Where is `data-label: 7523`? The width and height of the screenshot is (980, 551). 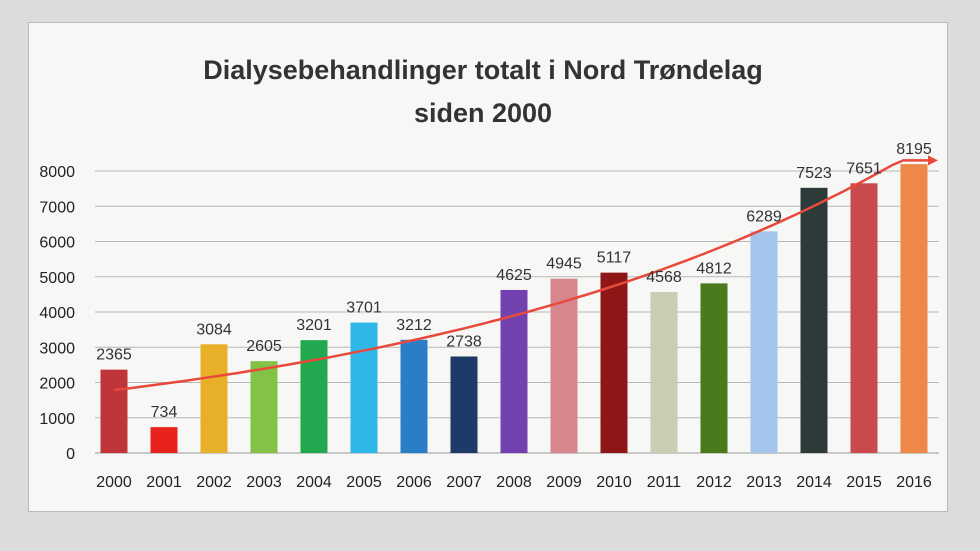
data-label: 7523 is located at coordinates (814, 173).